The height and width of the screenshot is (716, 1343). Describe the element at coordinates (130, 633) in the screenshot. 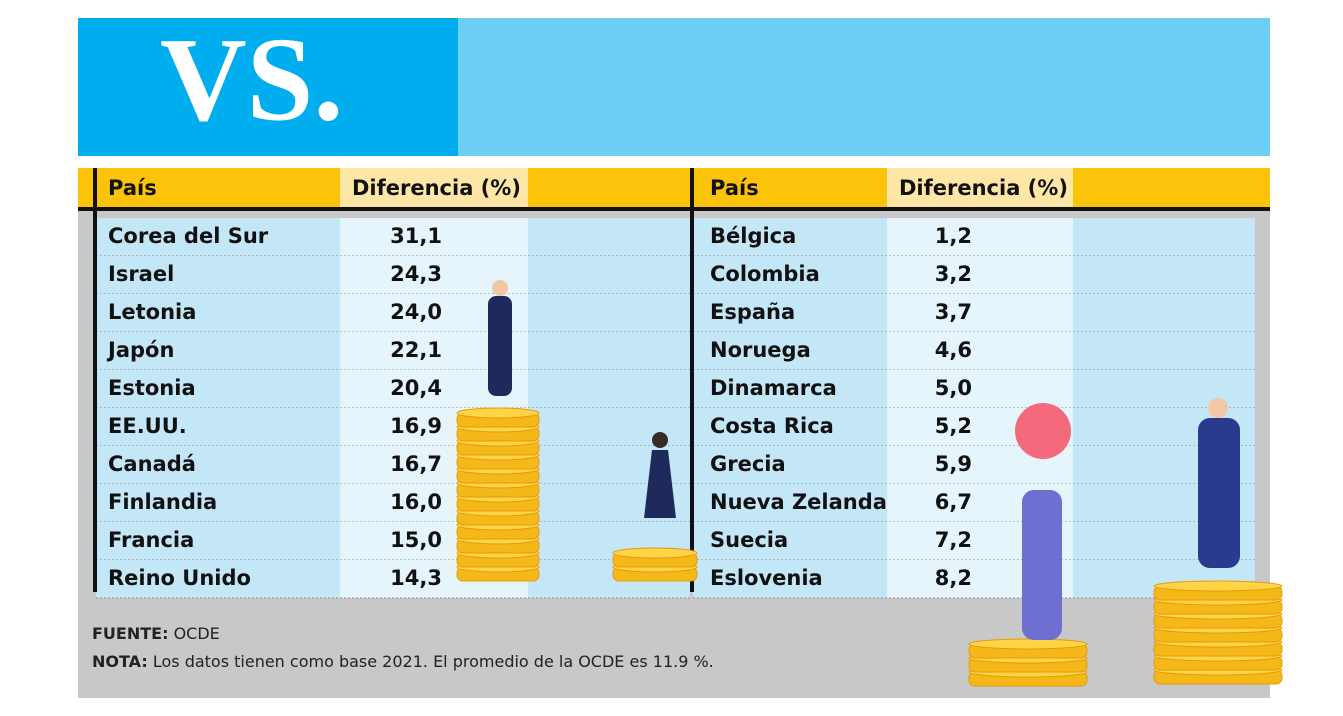

I see `source-label: FUENTE:` at that location.